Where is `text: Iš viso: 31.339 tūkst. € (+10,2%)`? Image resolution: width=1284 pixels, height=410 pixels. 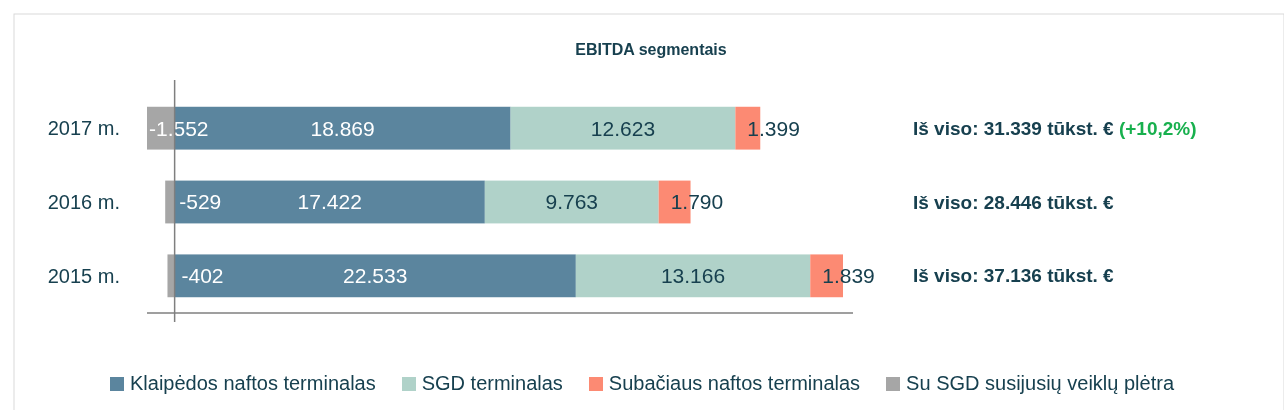 text: Iš viso: 31.339 tūkst. € (+10,2%) is located at coordinates (1055, 128).